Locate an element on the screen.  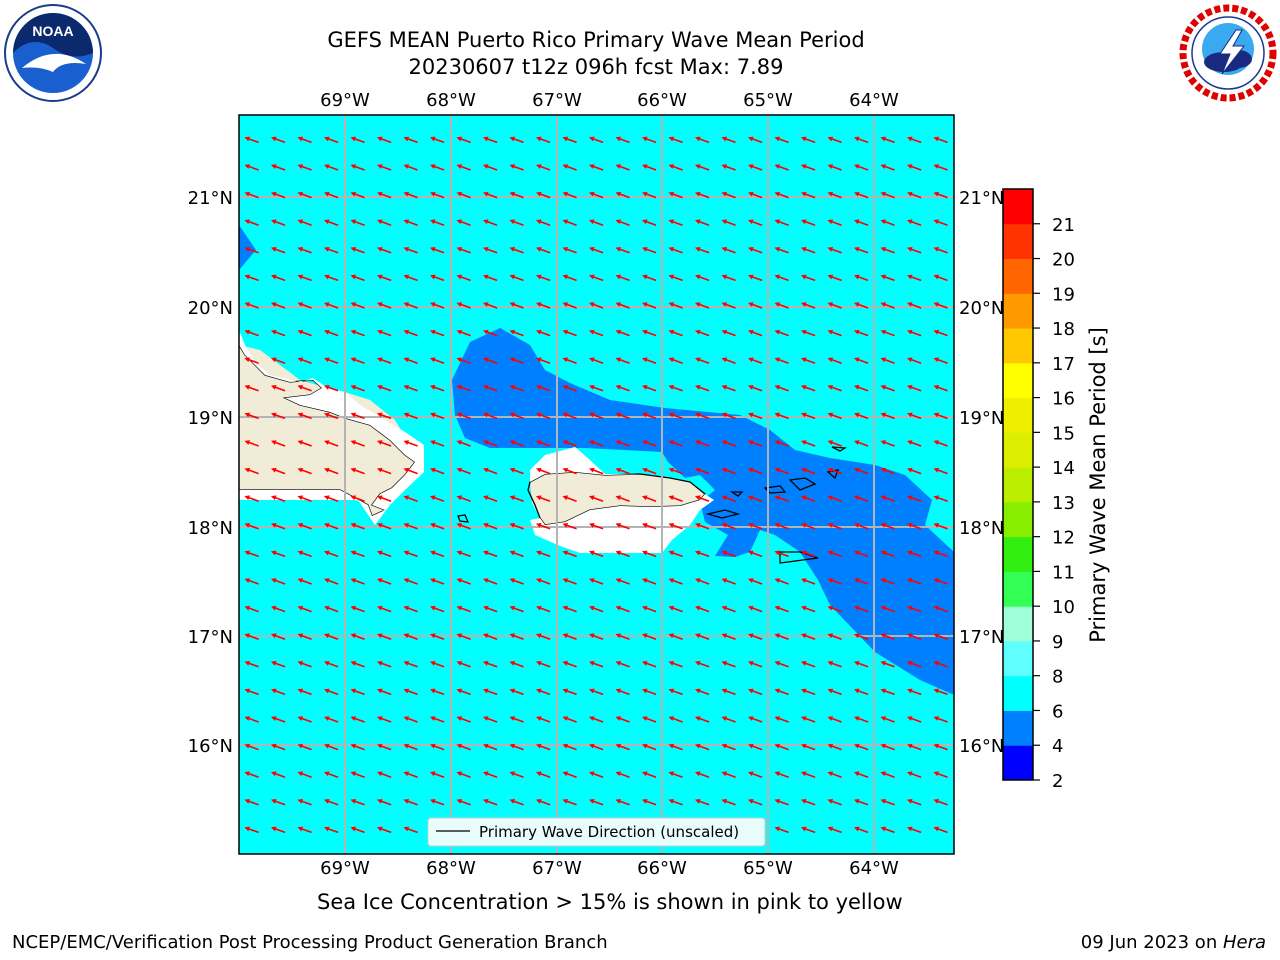
colorbar is located at coordinates (1018, 484).